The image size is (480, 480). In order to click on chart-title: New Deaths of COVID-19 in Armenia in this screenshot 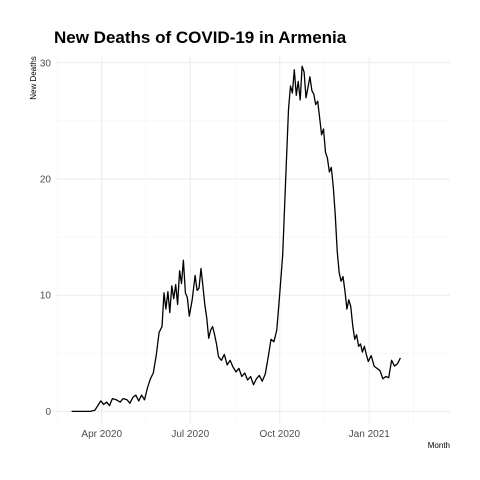, I will do `click(200, 37)`.